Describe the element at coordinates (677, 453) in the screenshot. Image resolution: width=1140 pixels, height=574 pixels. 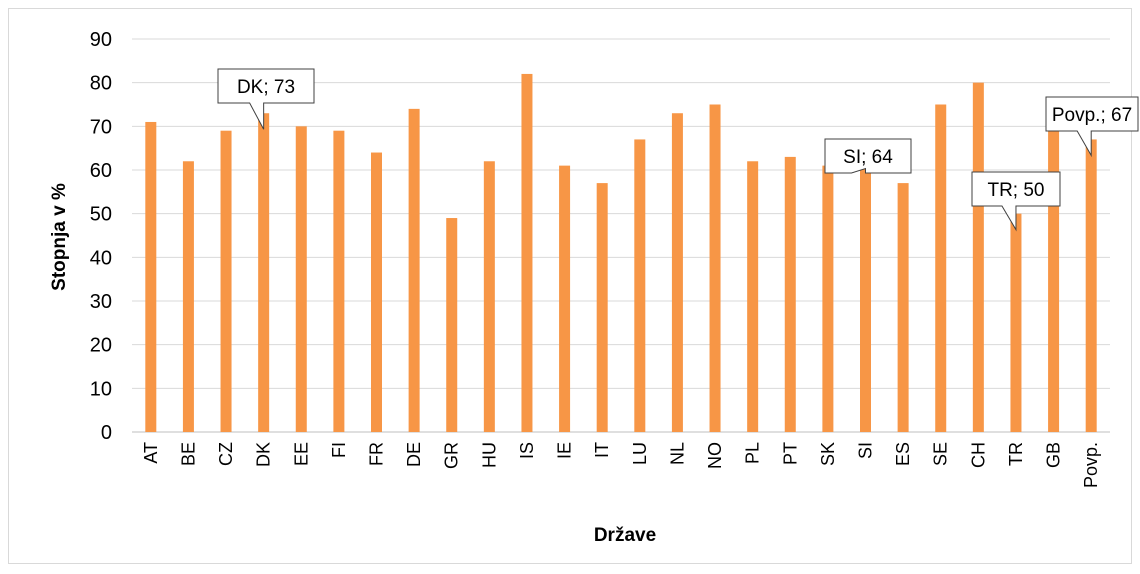
I see `x-tick-label: NL` at that location.